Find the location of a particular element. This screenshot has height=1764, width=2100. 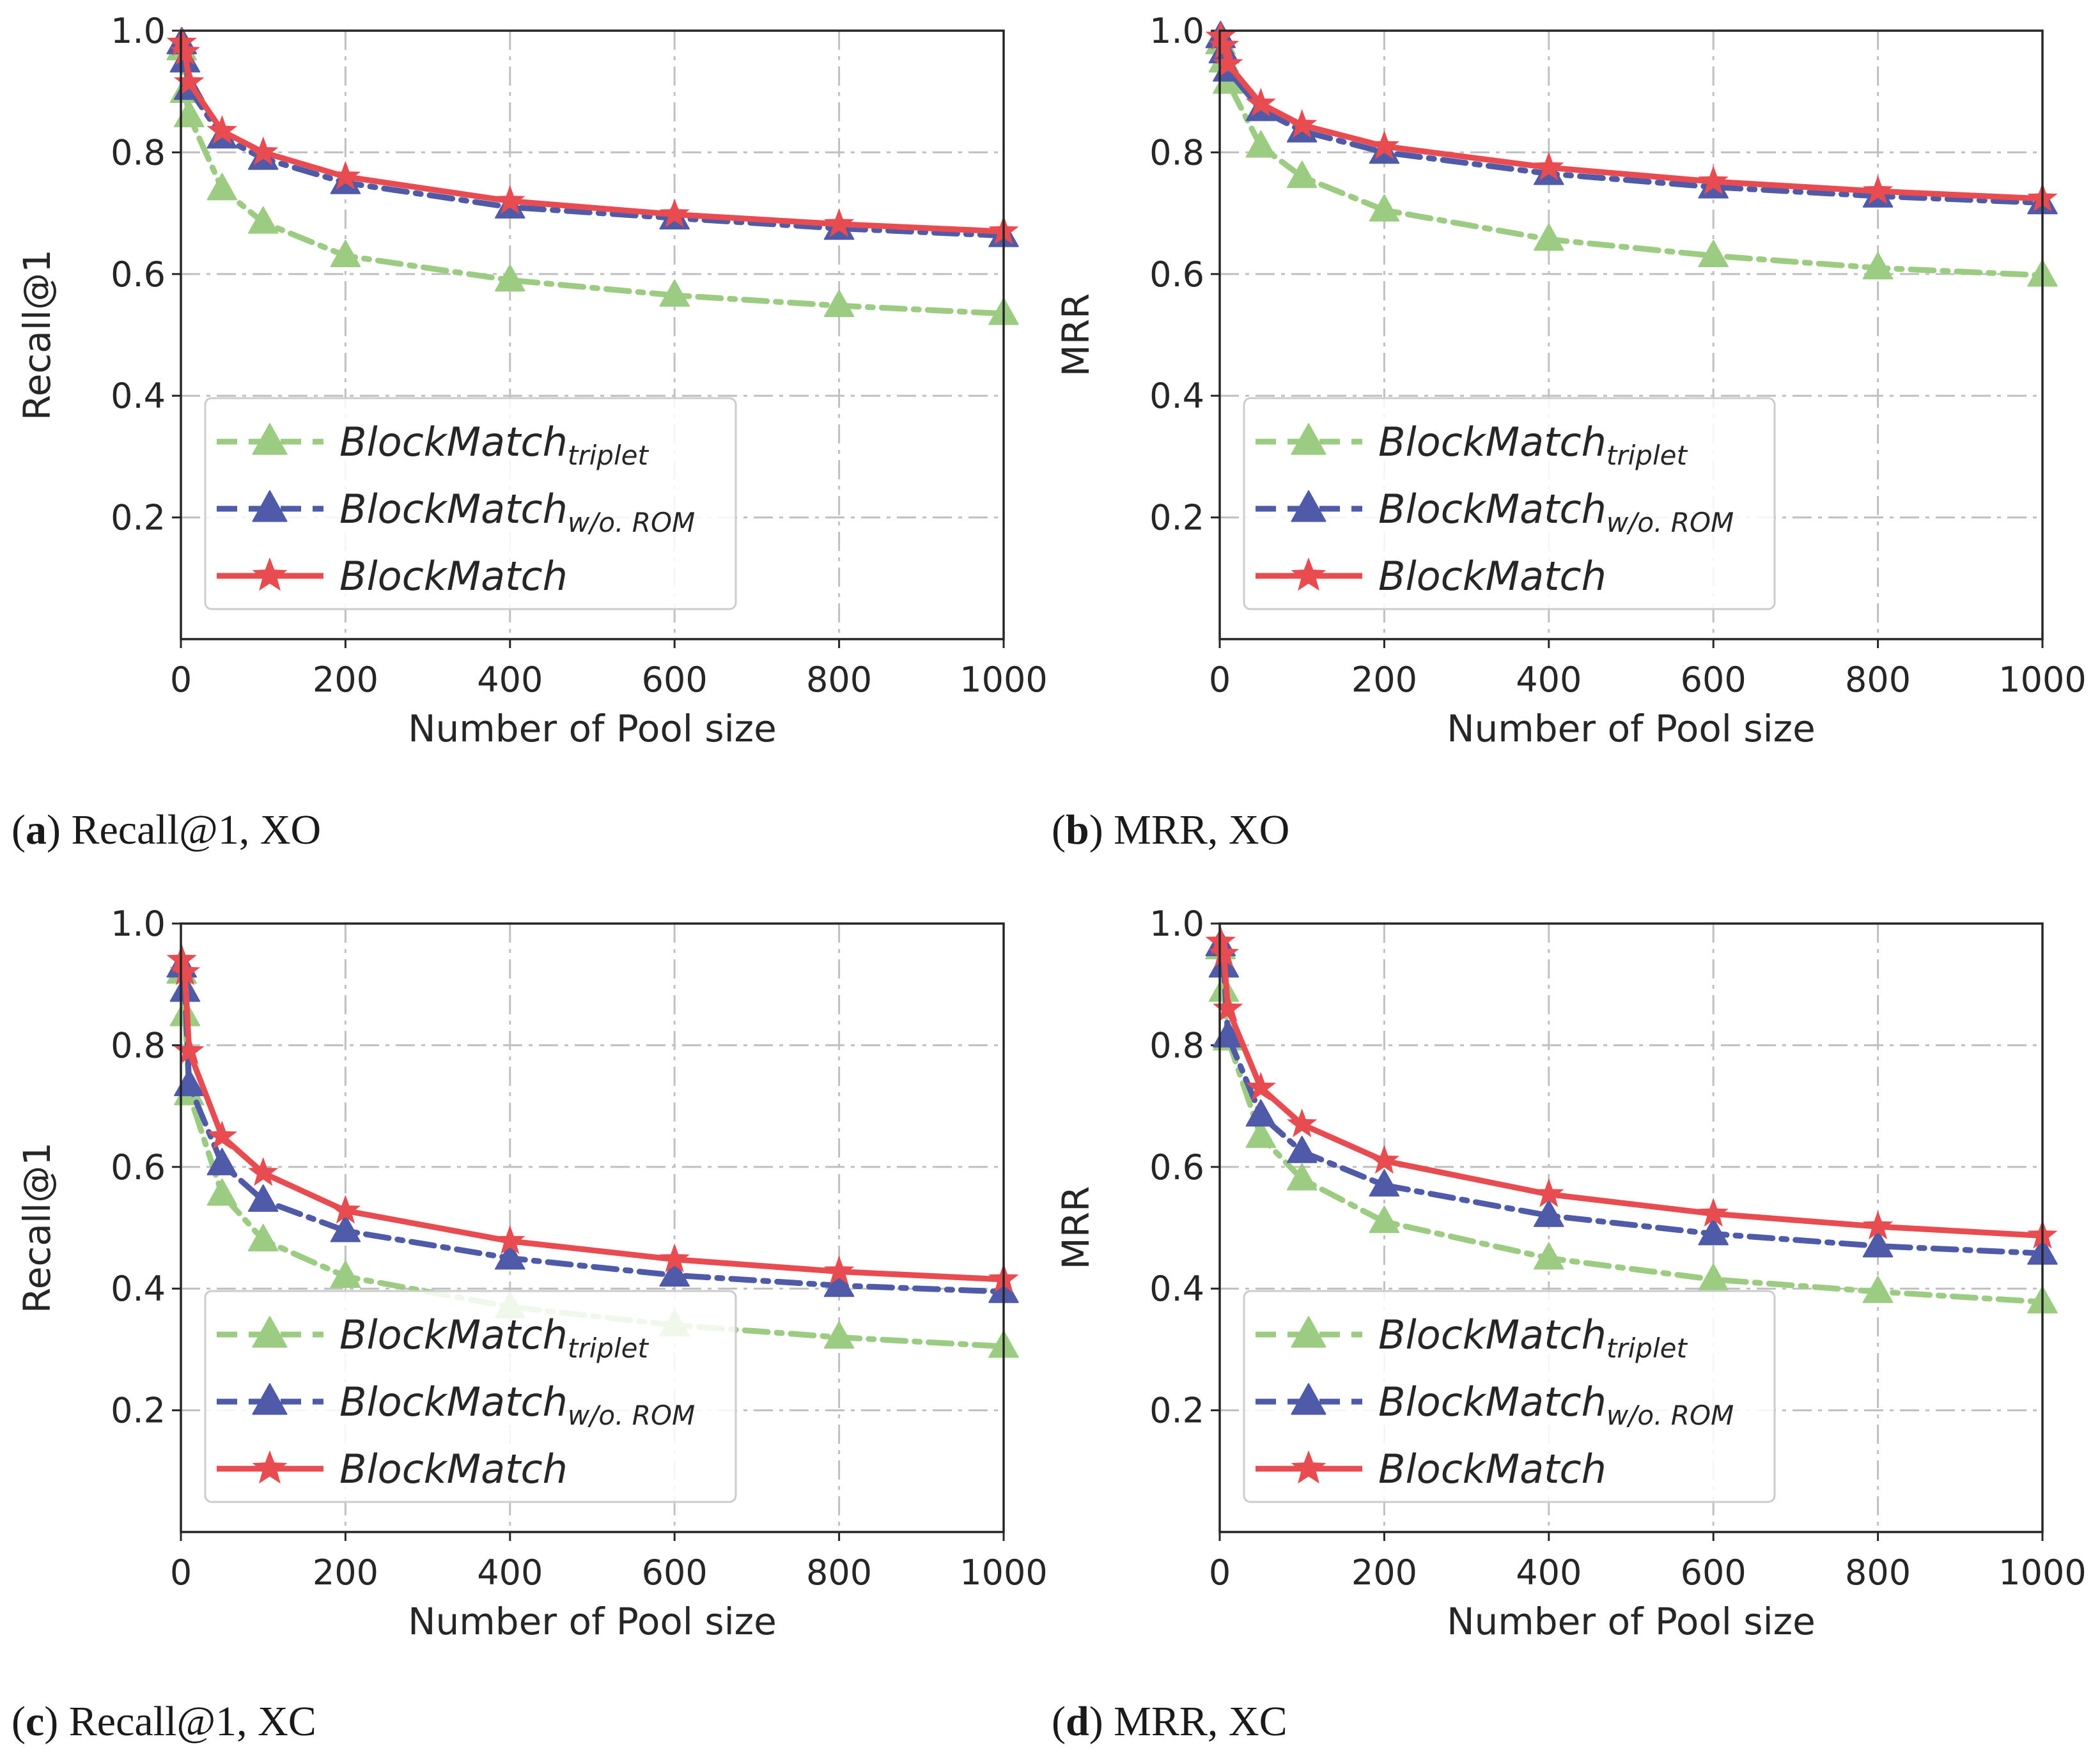

y-tick-label: 0.6 is located at coordinates (138, 274).